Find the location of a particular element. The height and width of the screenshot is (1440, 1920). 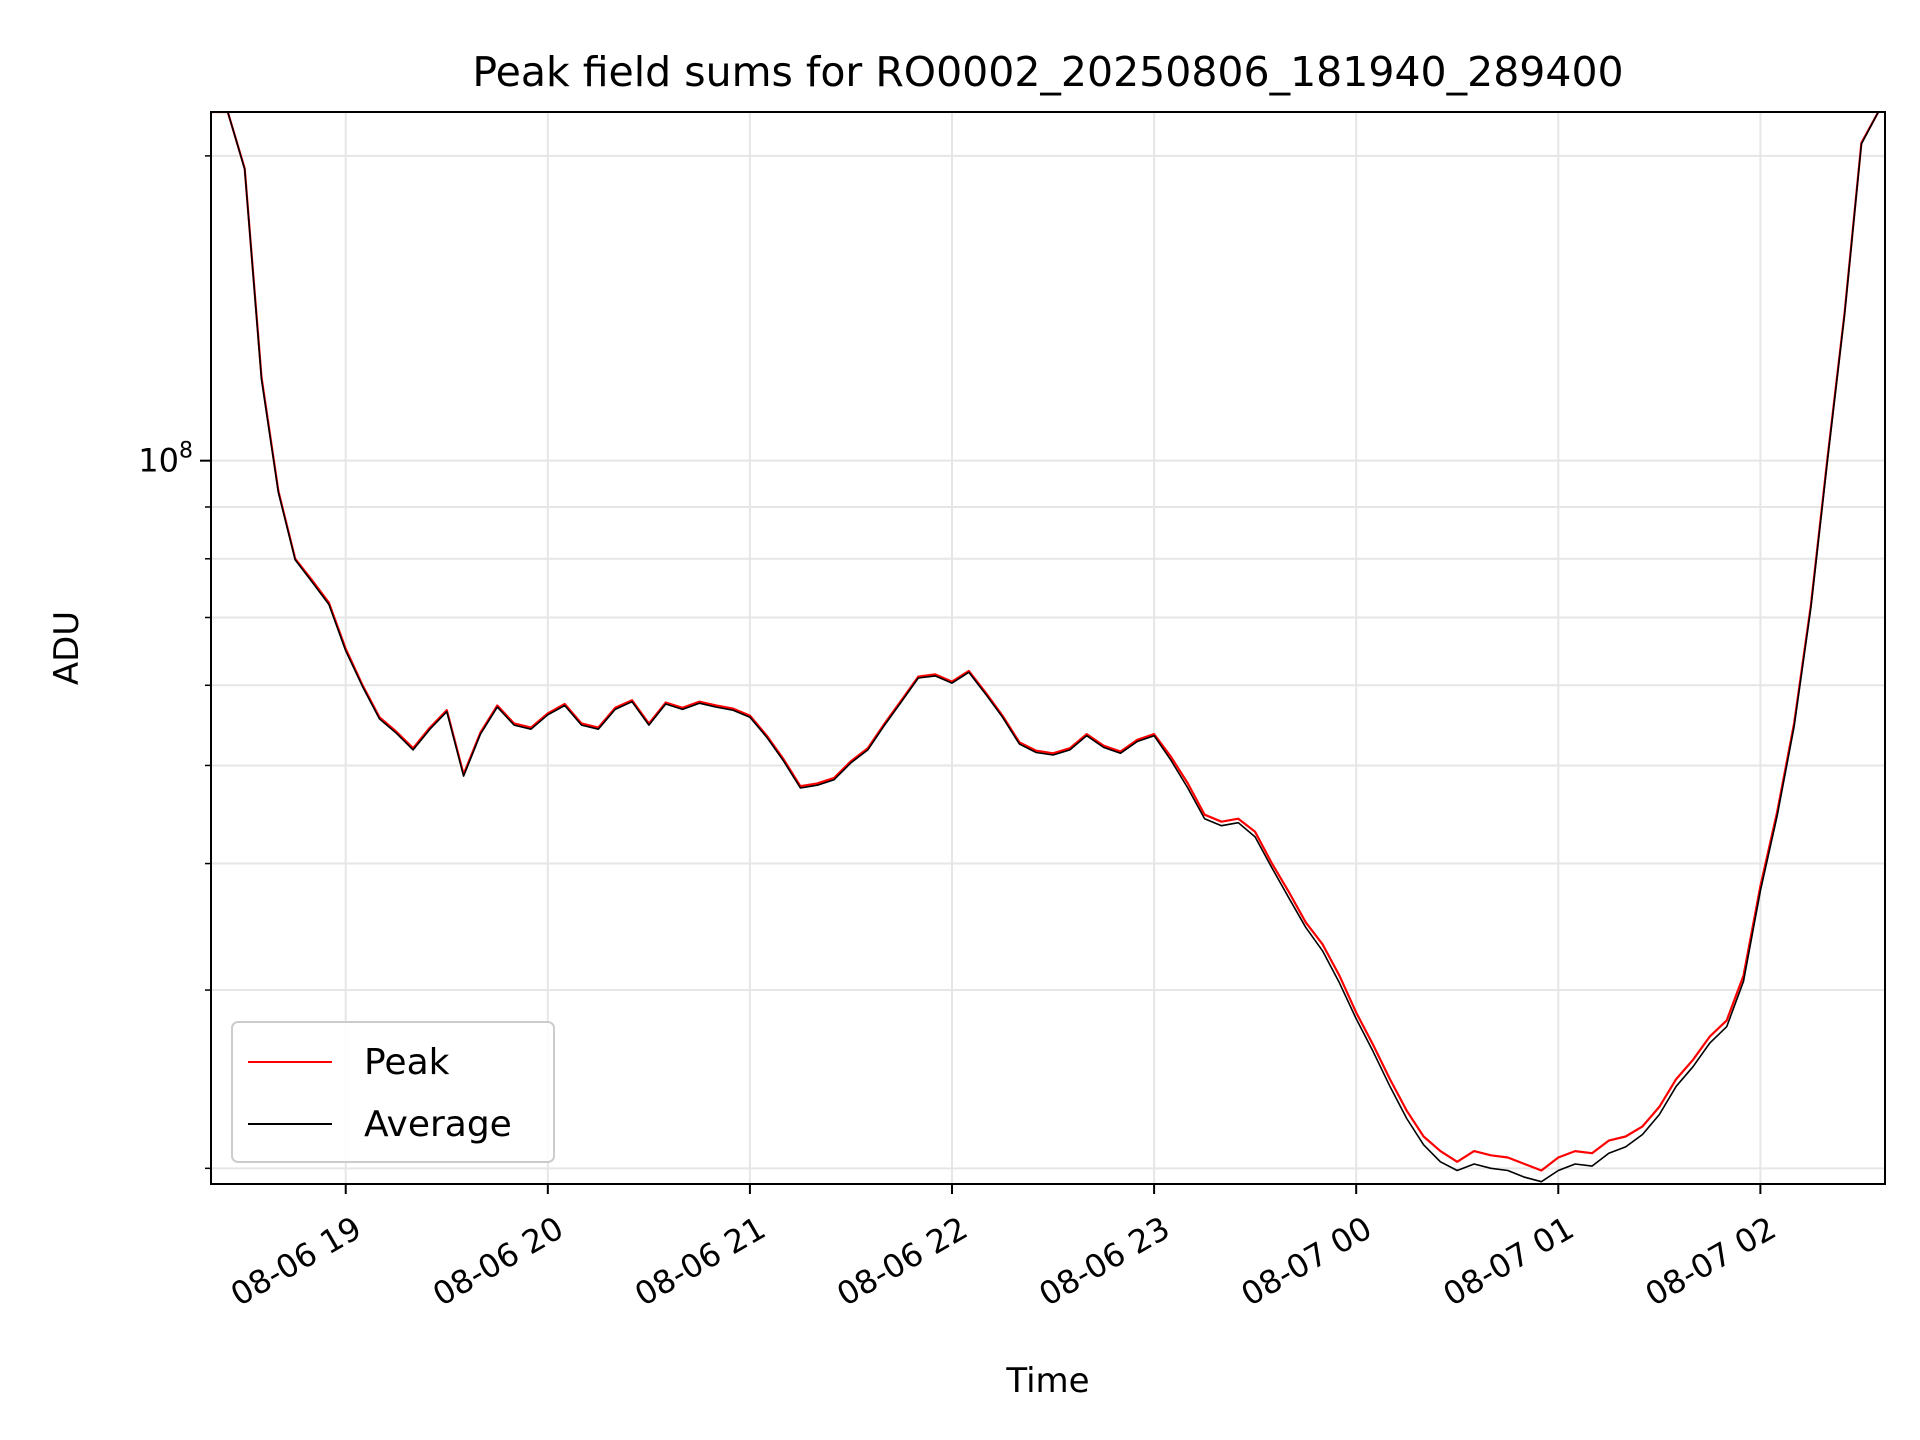

legend: Peak Average is located at coordinates (393, 1092).